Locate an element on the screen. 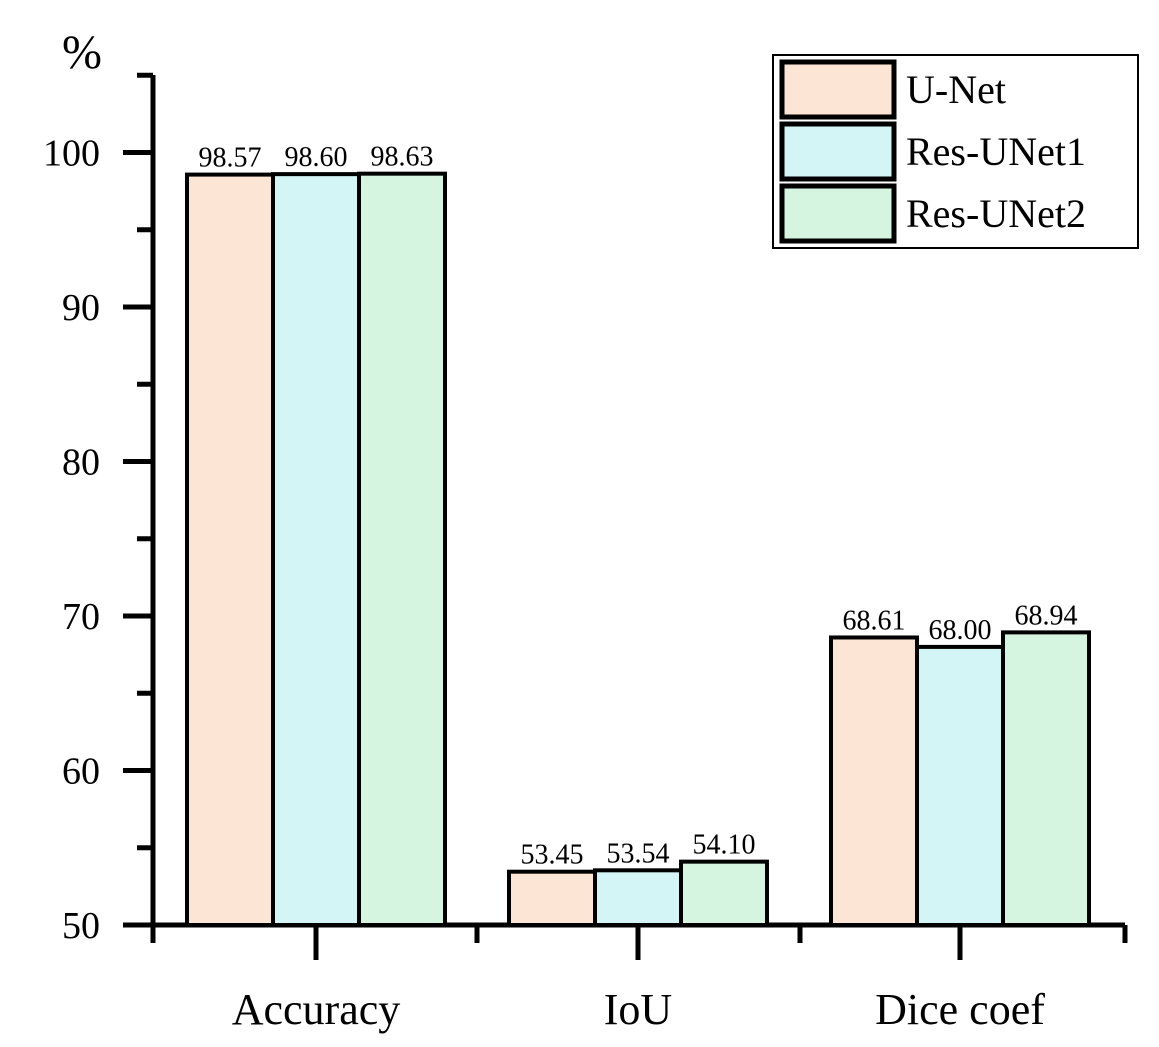 The height and width of the screenshot is (1047, 1159). bar-value-label: 98.57 is located at coordinates (230, 158).